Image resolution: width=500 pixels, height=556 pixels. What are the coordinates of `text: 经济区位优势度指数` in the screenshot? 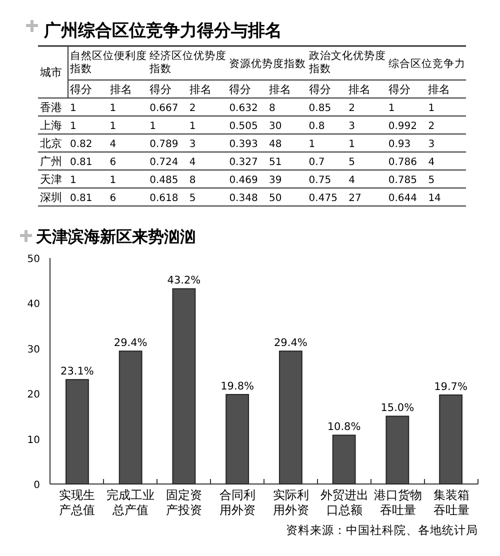 It's located at (187, 62).